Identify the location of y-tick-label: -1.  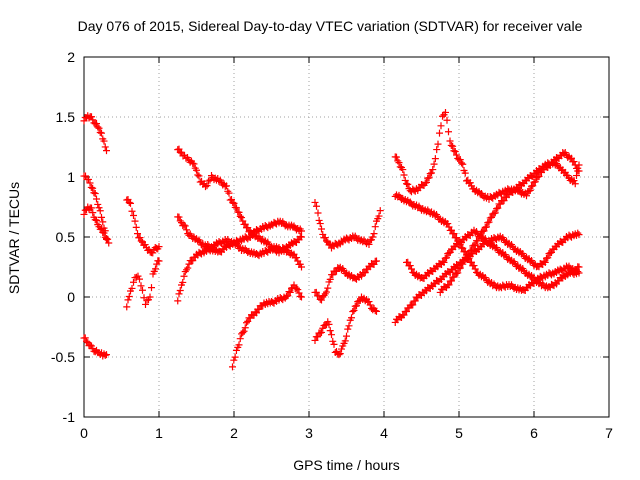
(69, 417).